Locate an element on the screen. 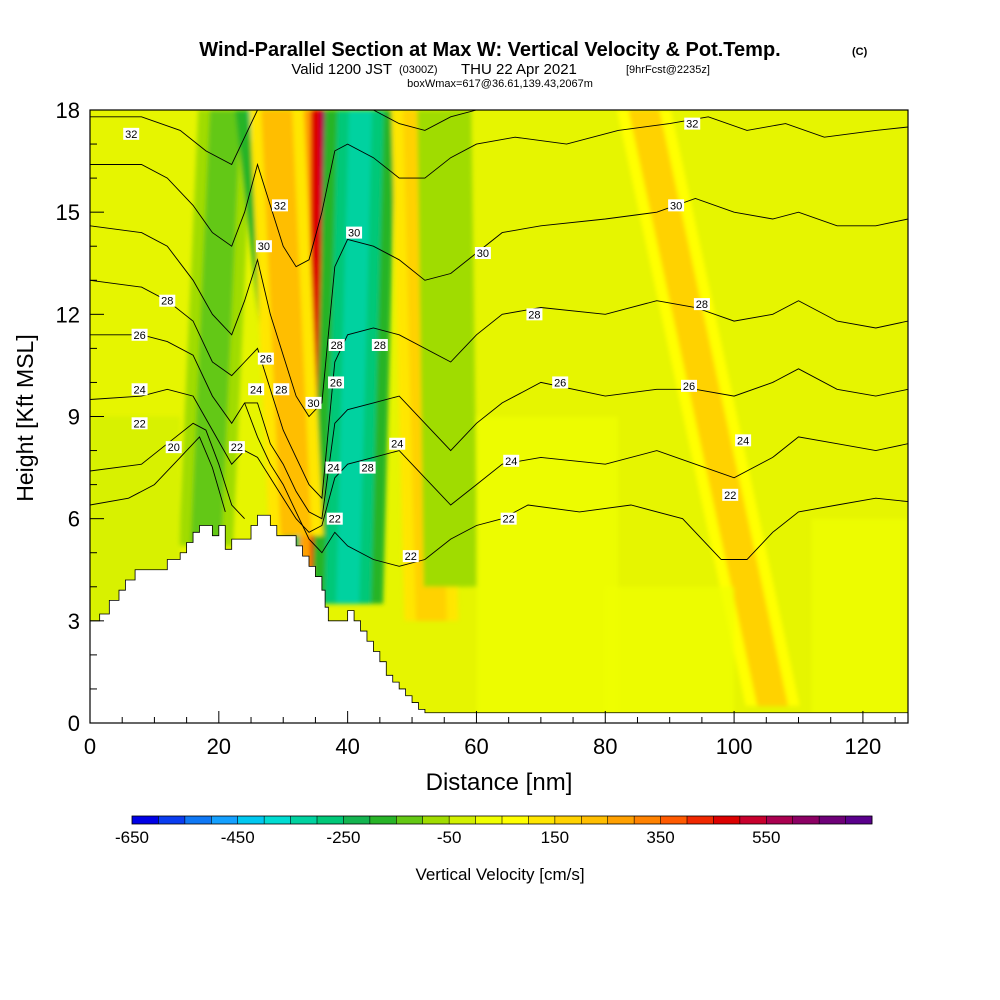  colorbar-tick-label: -650 is located at coordinates (132, 837).